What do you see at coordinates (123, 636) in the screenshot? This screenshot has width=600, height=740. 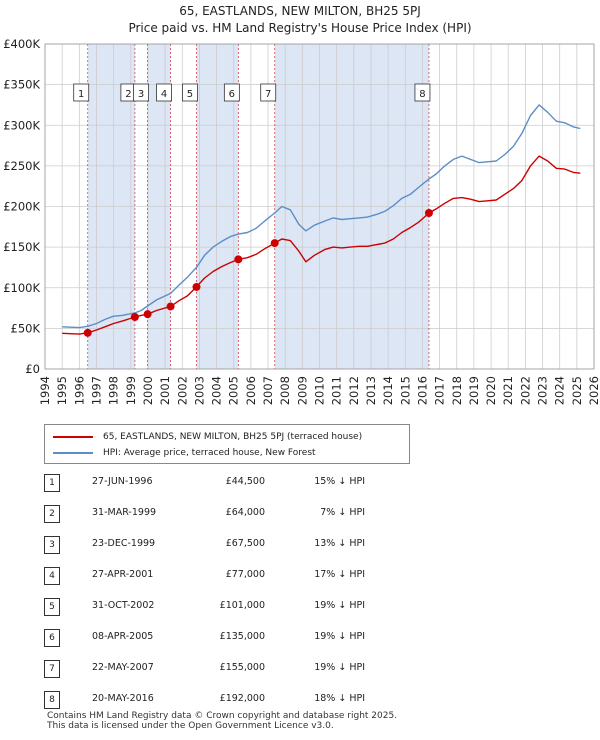 I see `sale-date: 08-APR-2005` at bounding box center [123, 636].